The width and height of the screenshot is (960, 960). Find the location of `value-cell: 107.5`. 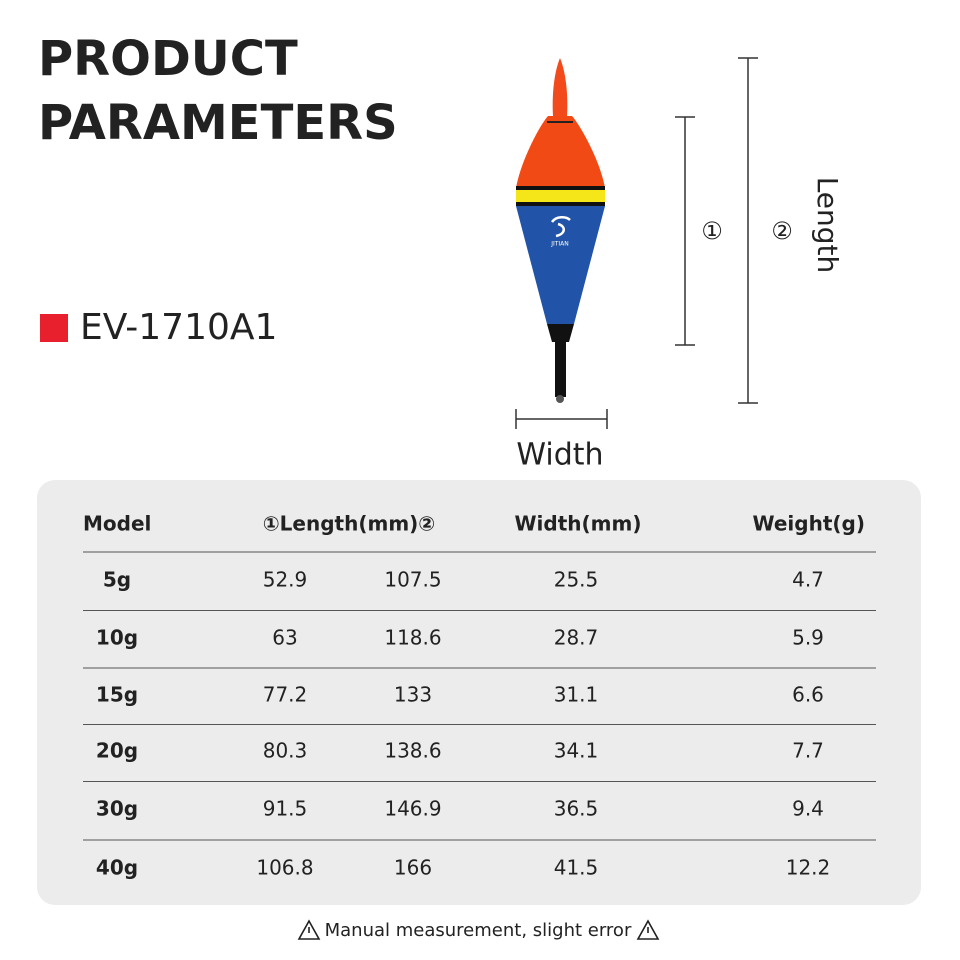

value-cell: 107.5 is located at coordinates (412, 580).